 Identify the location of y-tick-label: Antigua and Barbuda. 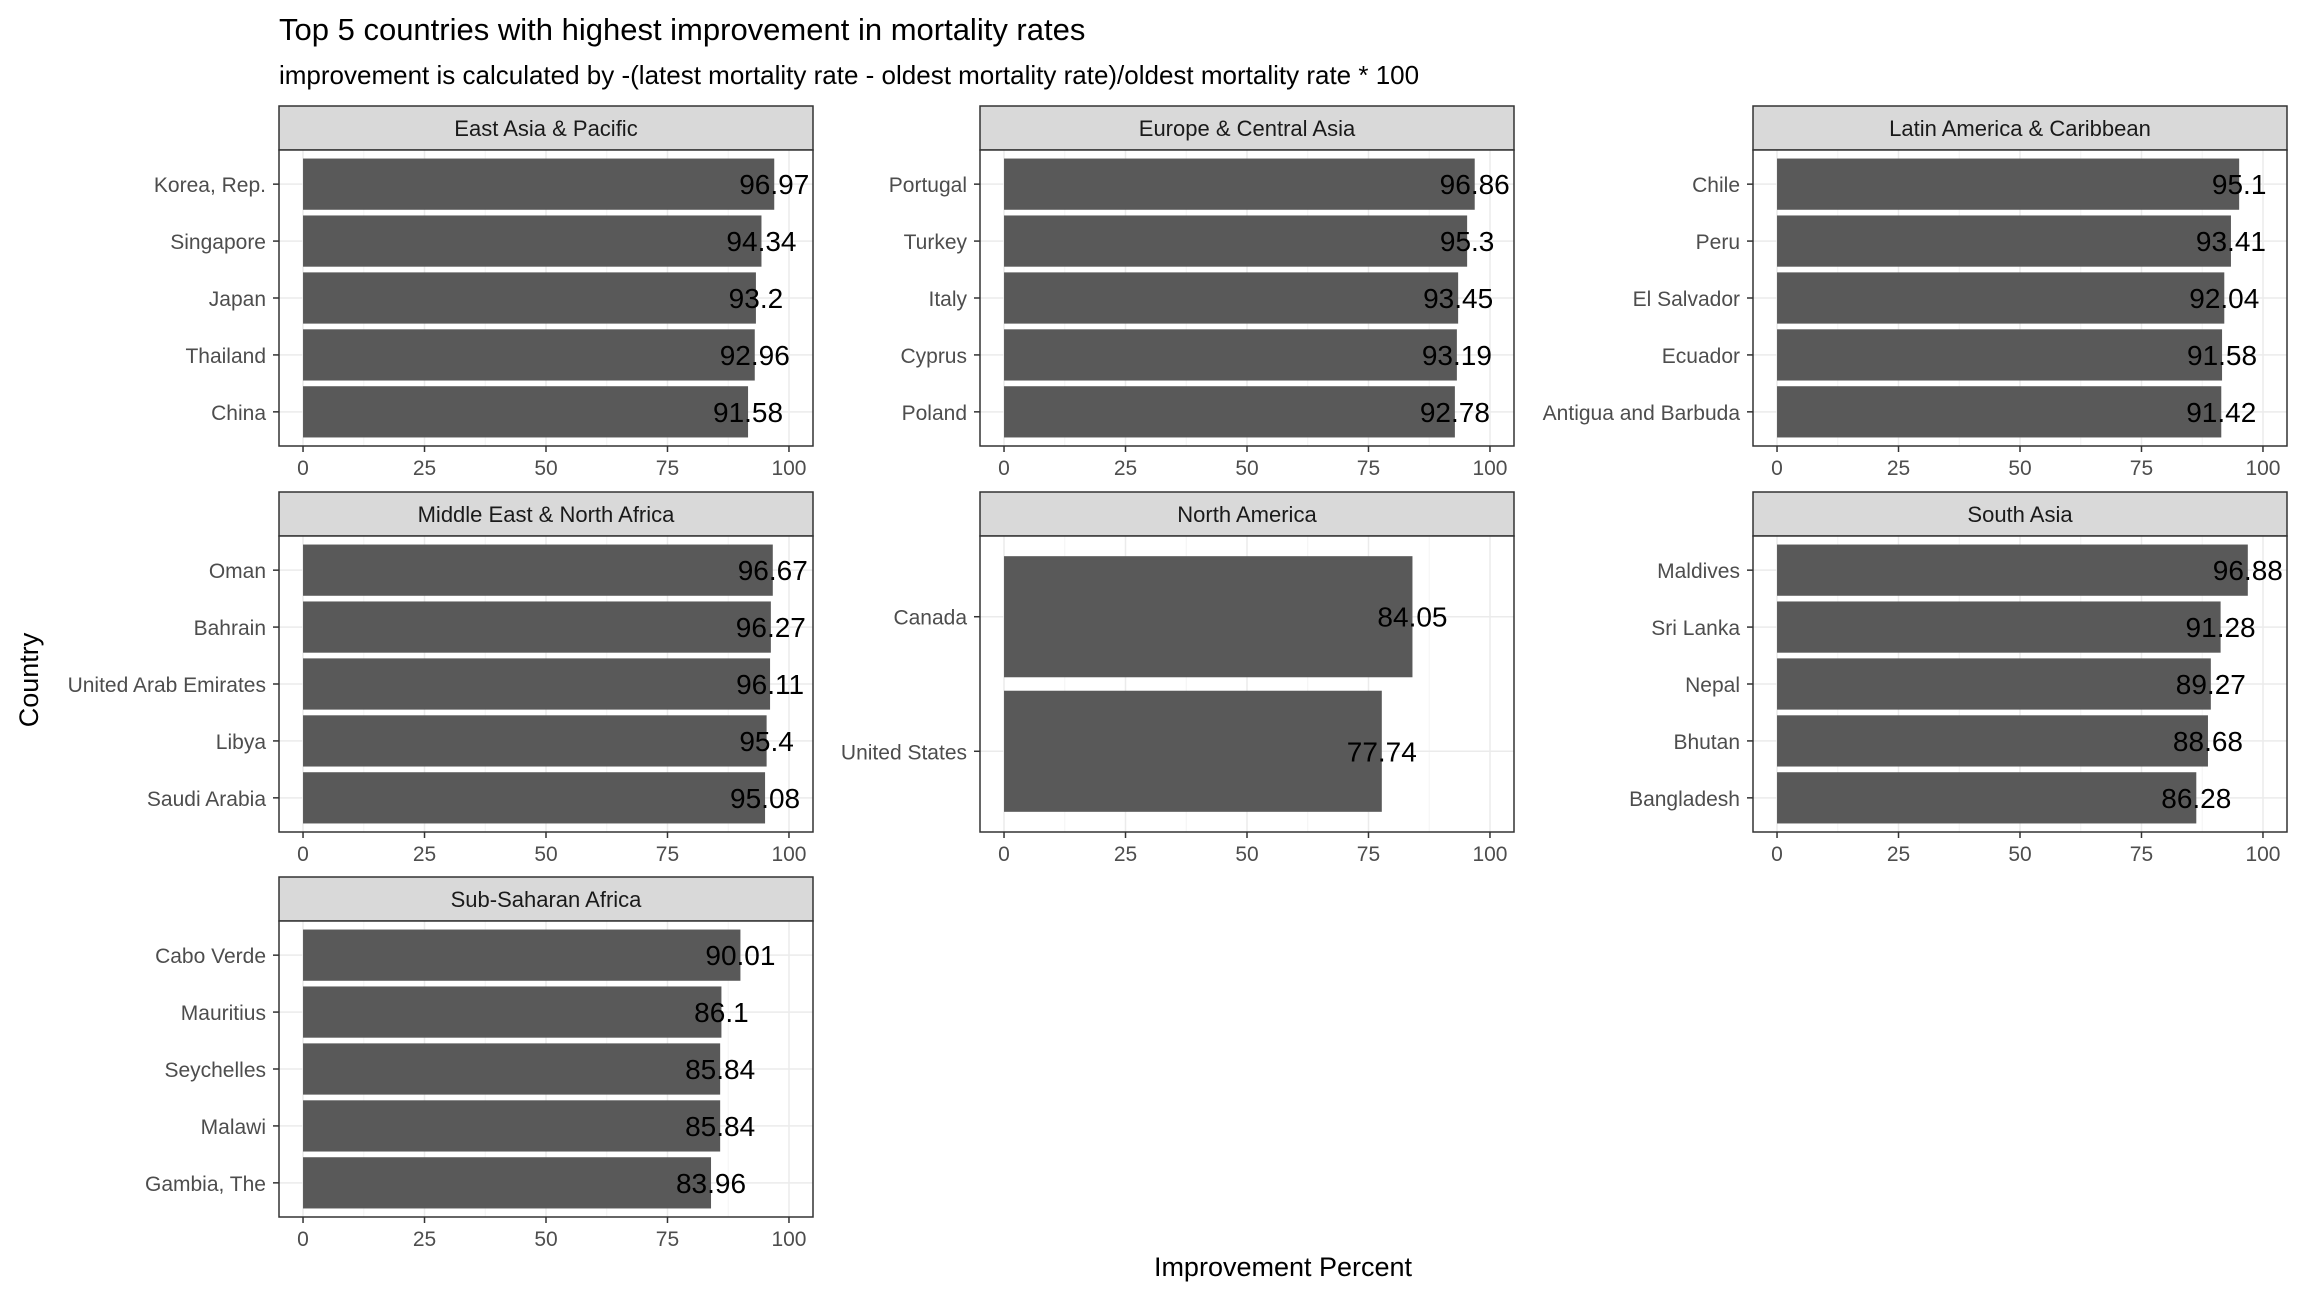
(1642, 413).